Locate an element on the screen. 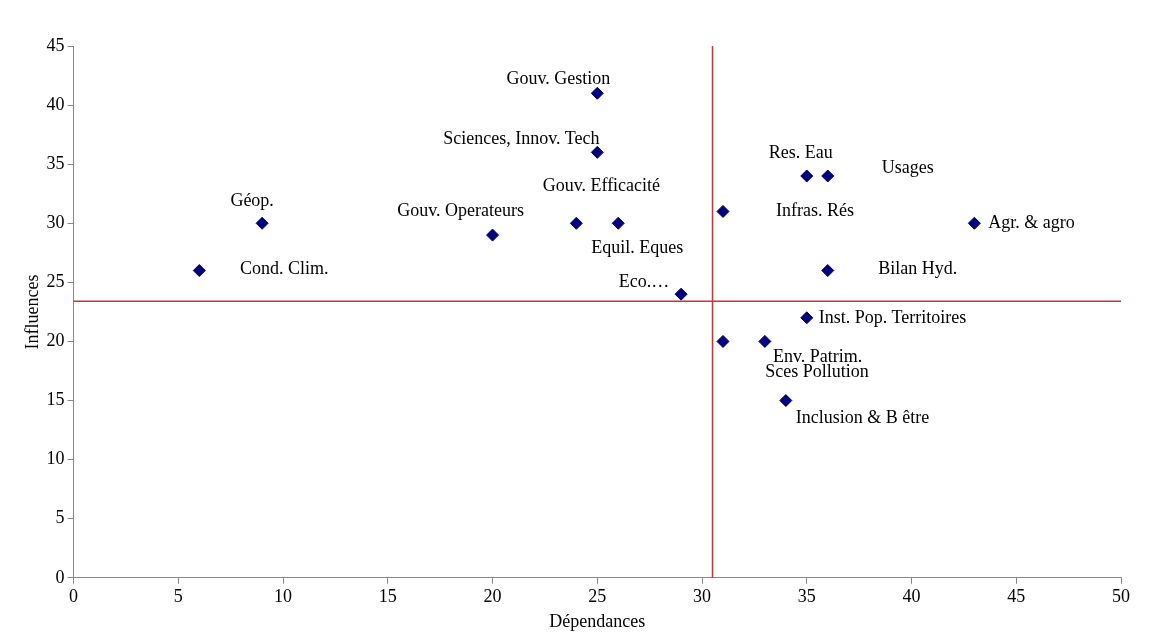  x-tick-label: 25 is located at coordinates (597, 596).